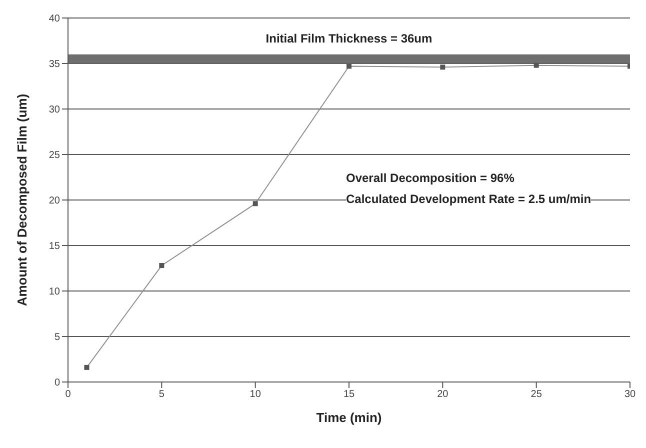  Describe the element at coordinates (349, 417) in the screenshot. I see `x-axis-title: Time (min)` at that location.